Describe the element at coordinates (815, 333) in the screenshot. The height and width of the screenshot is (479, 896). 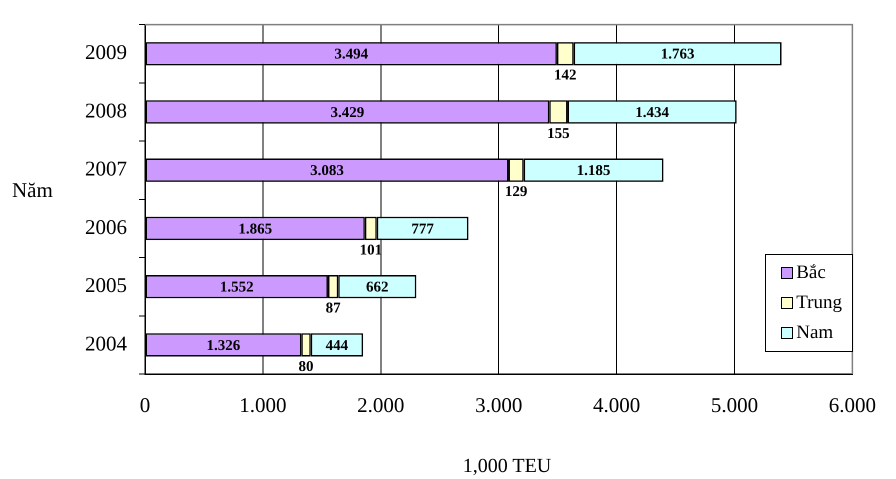
I see `legend-label: Nam` at that location.